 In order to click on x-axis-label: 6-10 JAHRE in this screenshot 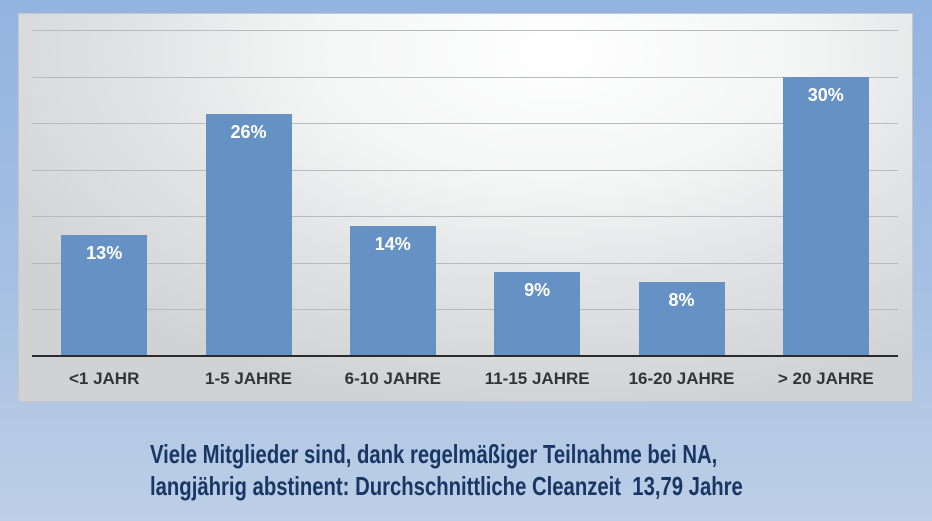, I will do `click(392, 378)`.